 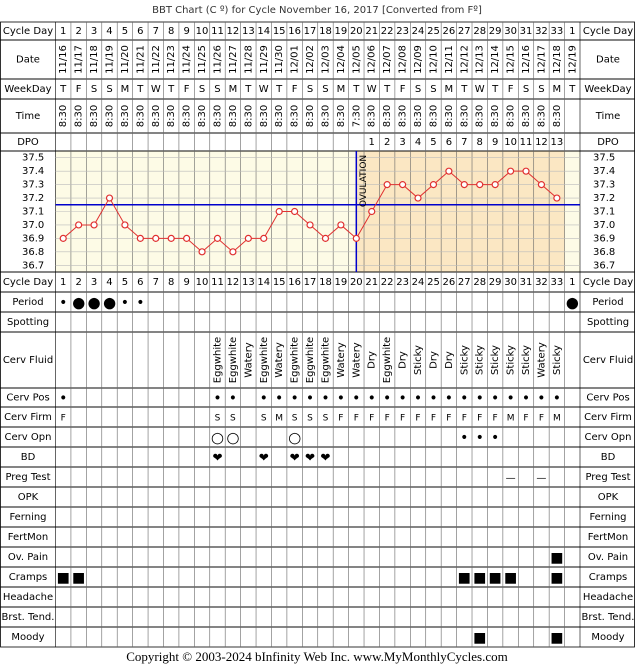 I want to click on times-label: 7:30, so click(x=356, y=116).